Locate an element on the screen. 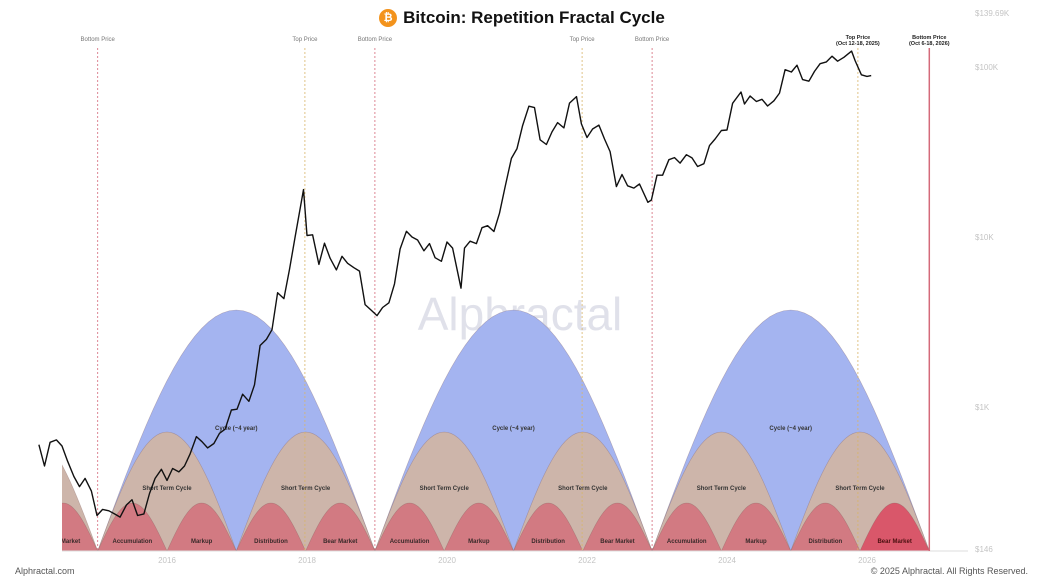 The height and width of the screenshot is (587, 1044). left-mask is located at coordinates (31, 280).